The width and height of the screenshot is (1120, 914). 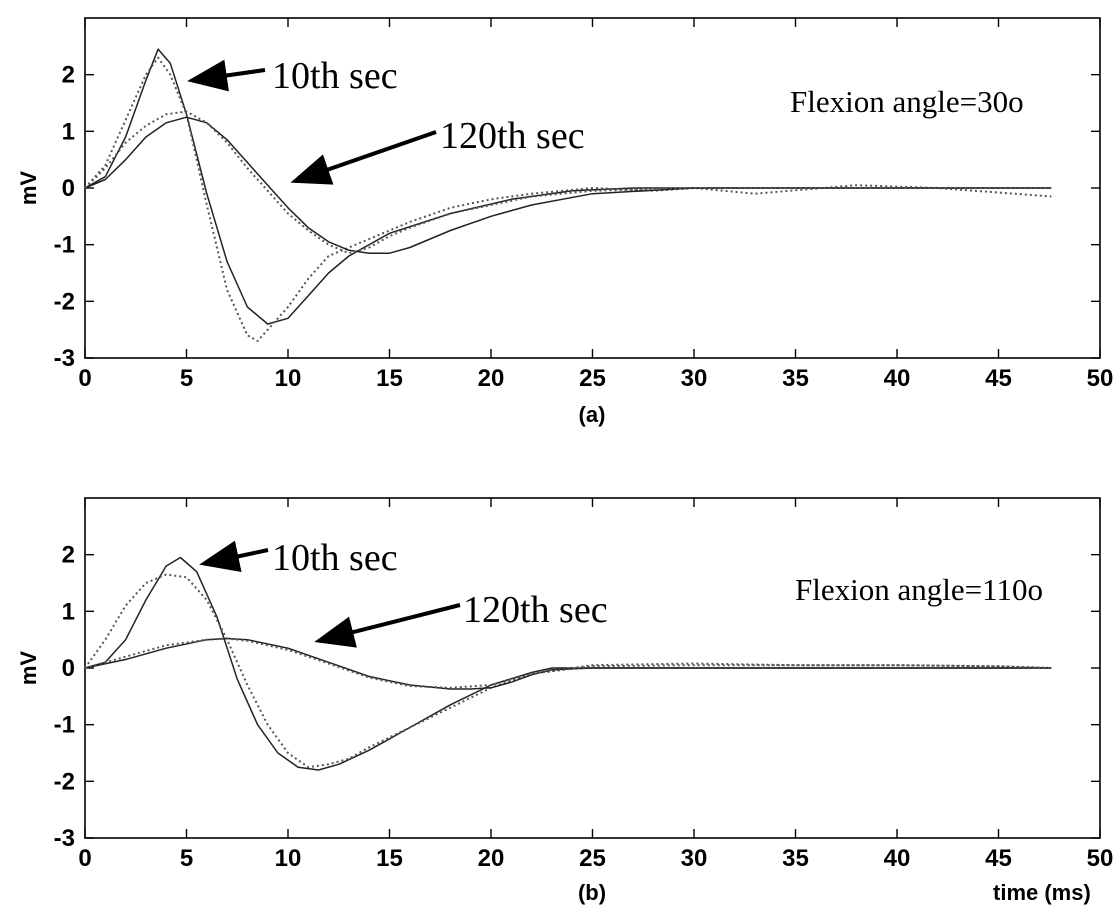 I want to click on panel-caption: (a), so click(x=592, y=414).